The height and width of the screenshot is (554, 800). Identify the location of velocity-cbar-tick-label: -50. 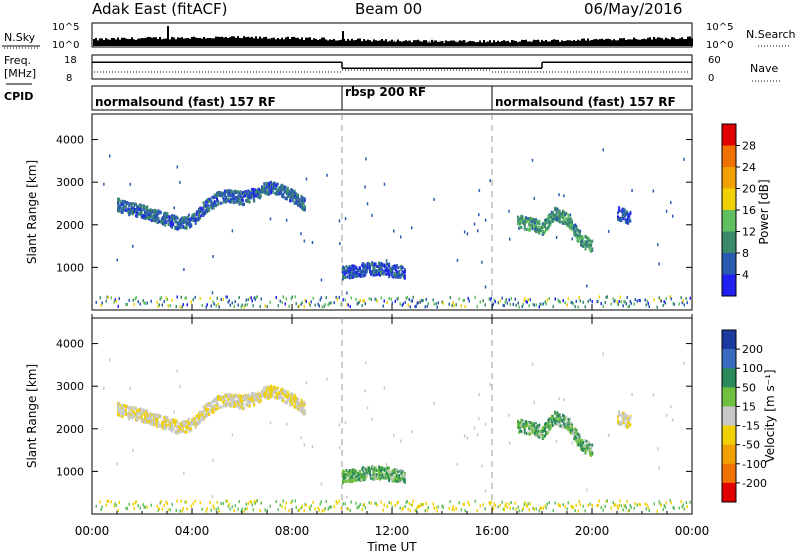
(751, 445).